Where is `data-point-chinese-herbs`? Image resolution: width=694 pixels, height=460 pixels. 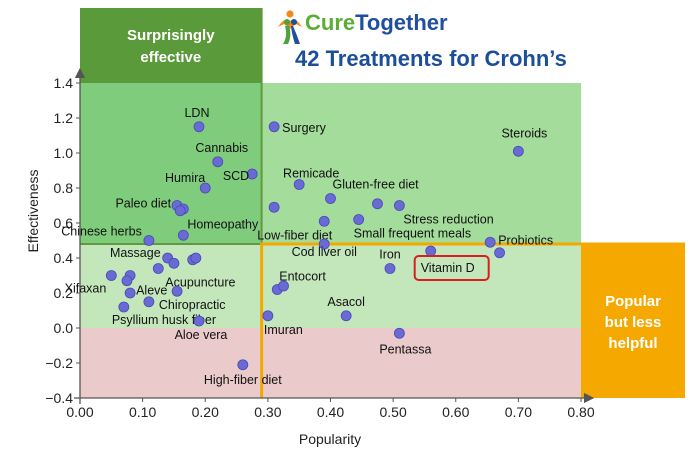
data-point-chinese-herbs is located at coordinates (149, 240).